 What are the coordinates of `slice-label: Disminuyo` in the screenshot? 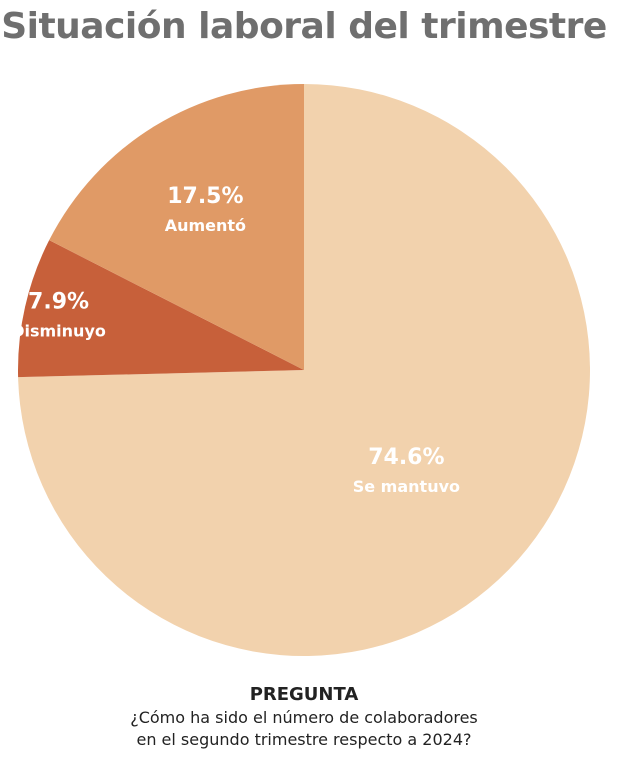 It's located at (58, 330).